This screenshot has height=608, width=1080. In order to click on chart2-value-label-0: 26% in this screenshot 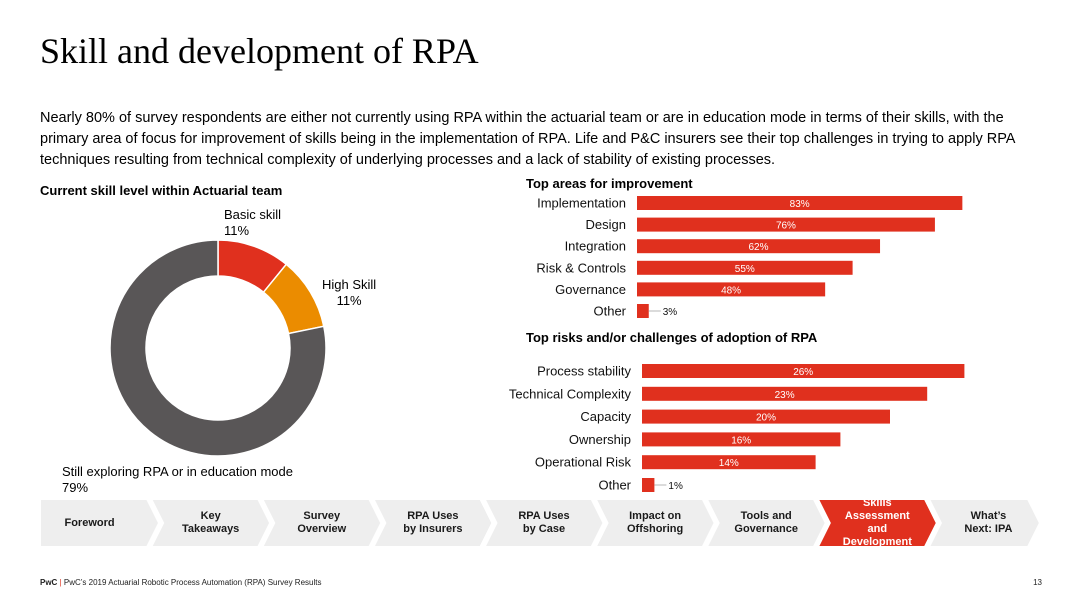, I will do `click(803, 372)`.